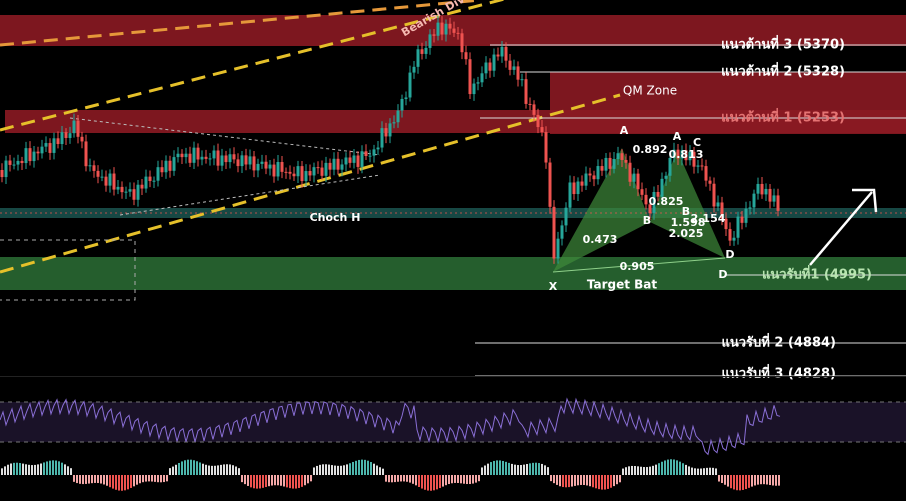  Describe the element at coordinates (639, 265) in the screenshot. I see `bat-base` at that location.